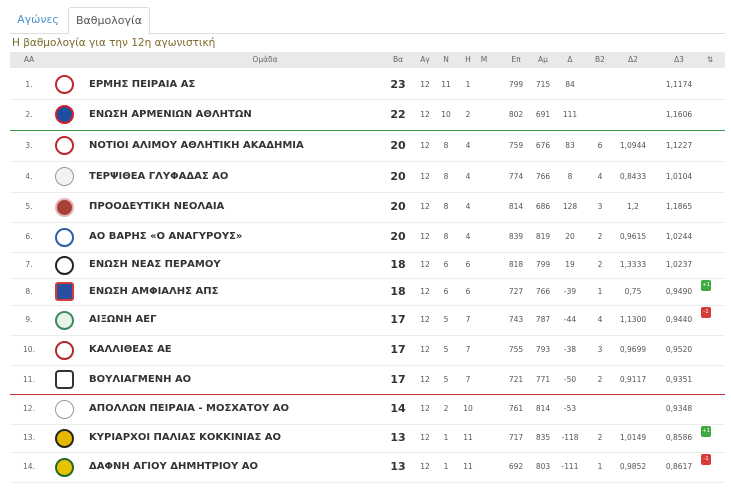 This screenshot has width=731, height=494. I want to click on wins-cell: 2, so click(446, 408).